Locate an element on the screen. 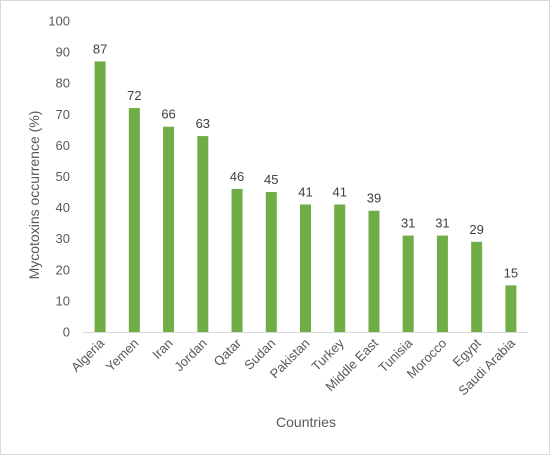 This screenshot has width=550, height=455. y-tick-label: 70 is located at coordinates (63, 114).